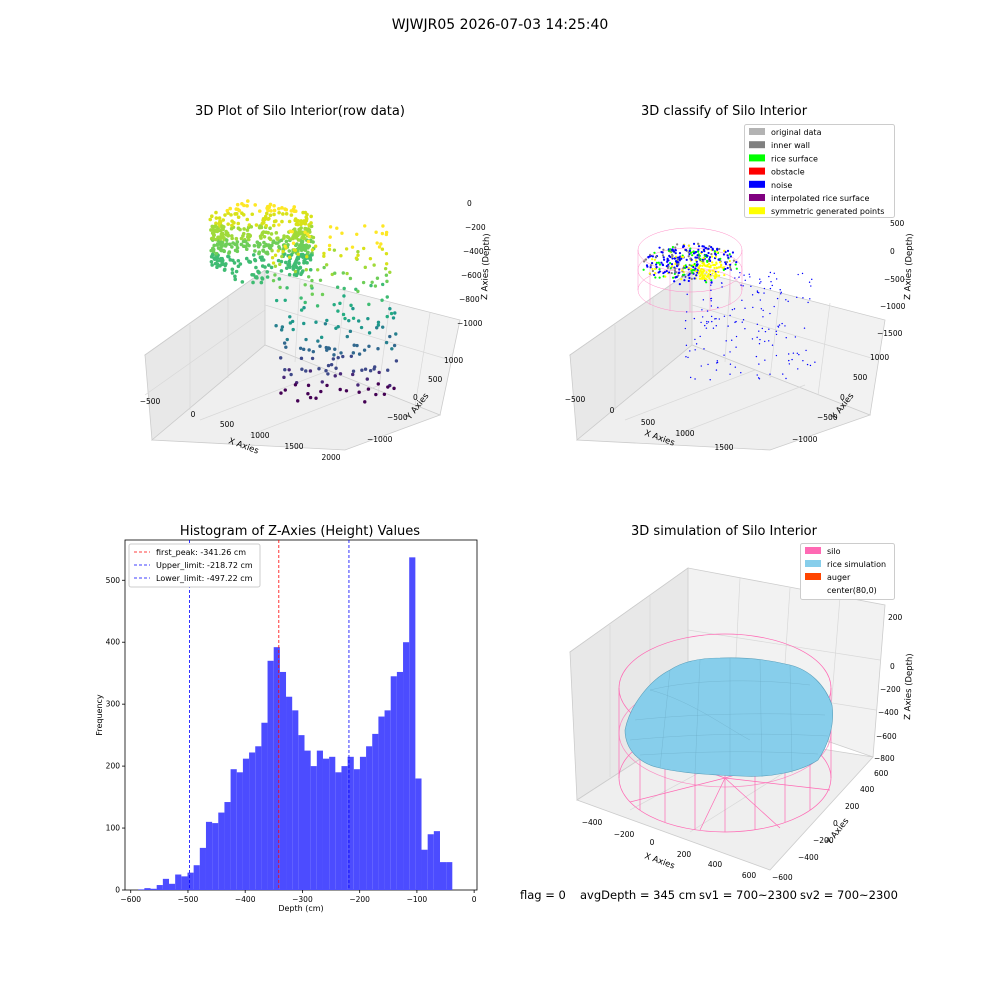 The width and height of the screenshot is (1000, 1000). What do you see at coordinates (794, 158) in the screenshot?
I see `legend-label: rice surface` at bounding box center [794, 158].